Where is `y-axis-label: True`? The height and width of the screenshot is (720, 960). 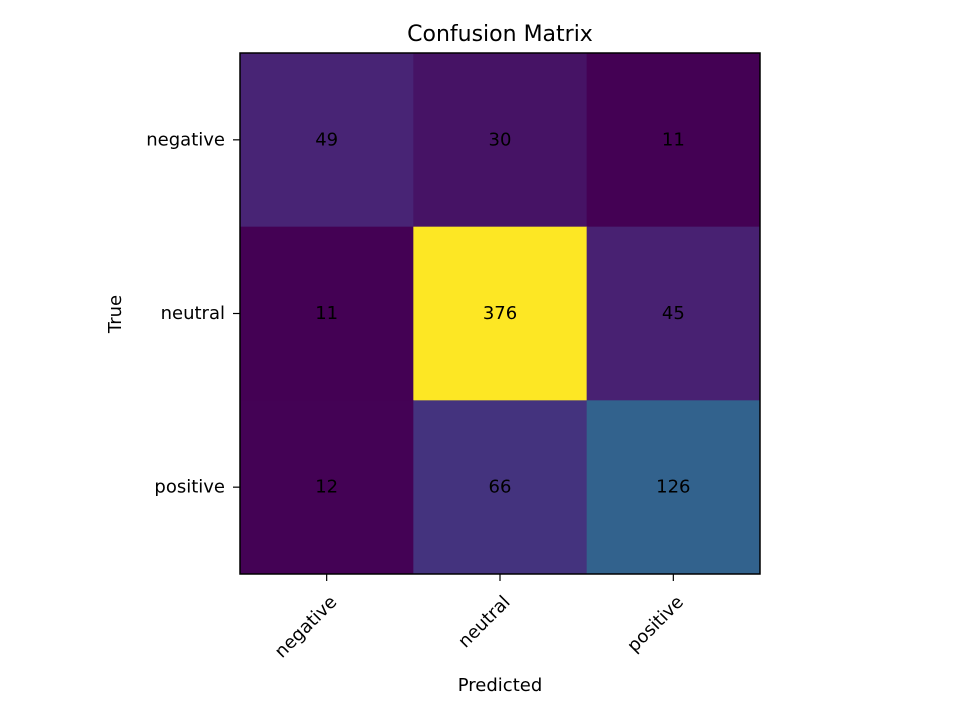 y-axis-label: True is located at coordinates (115, 314).